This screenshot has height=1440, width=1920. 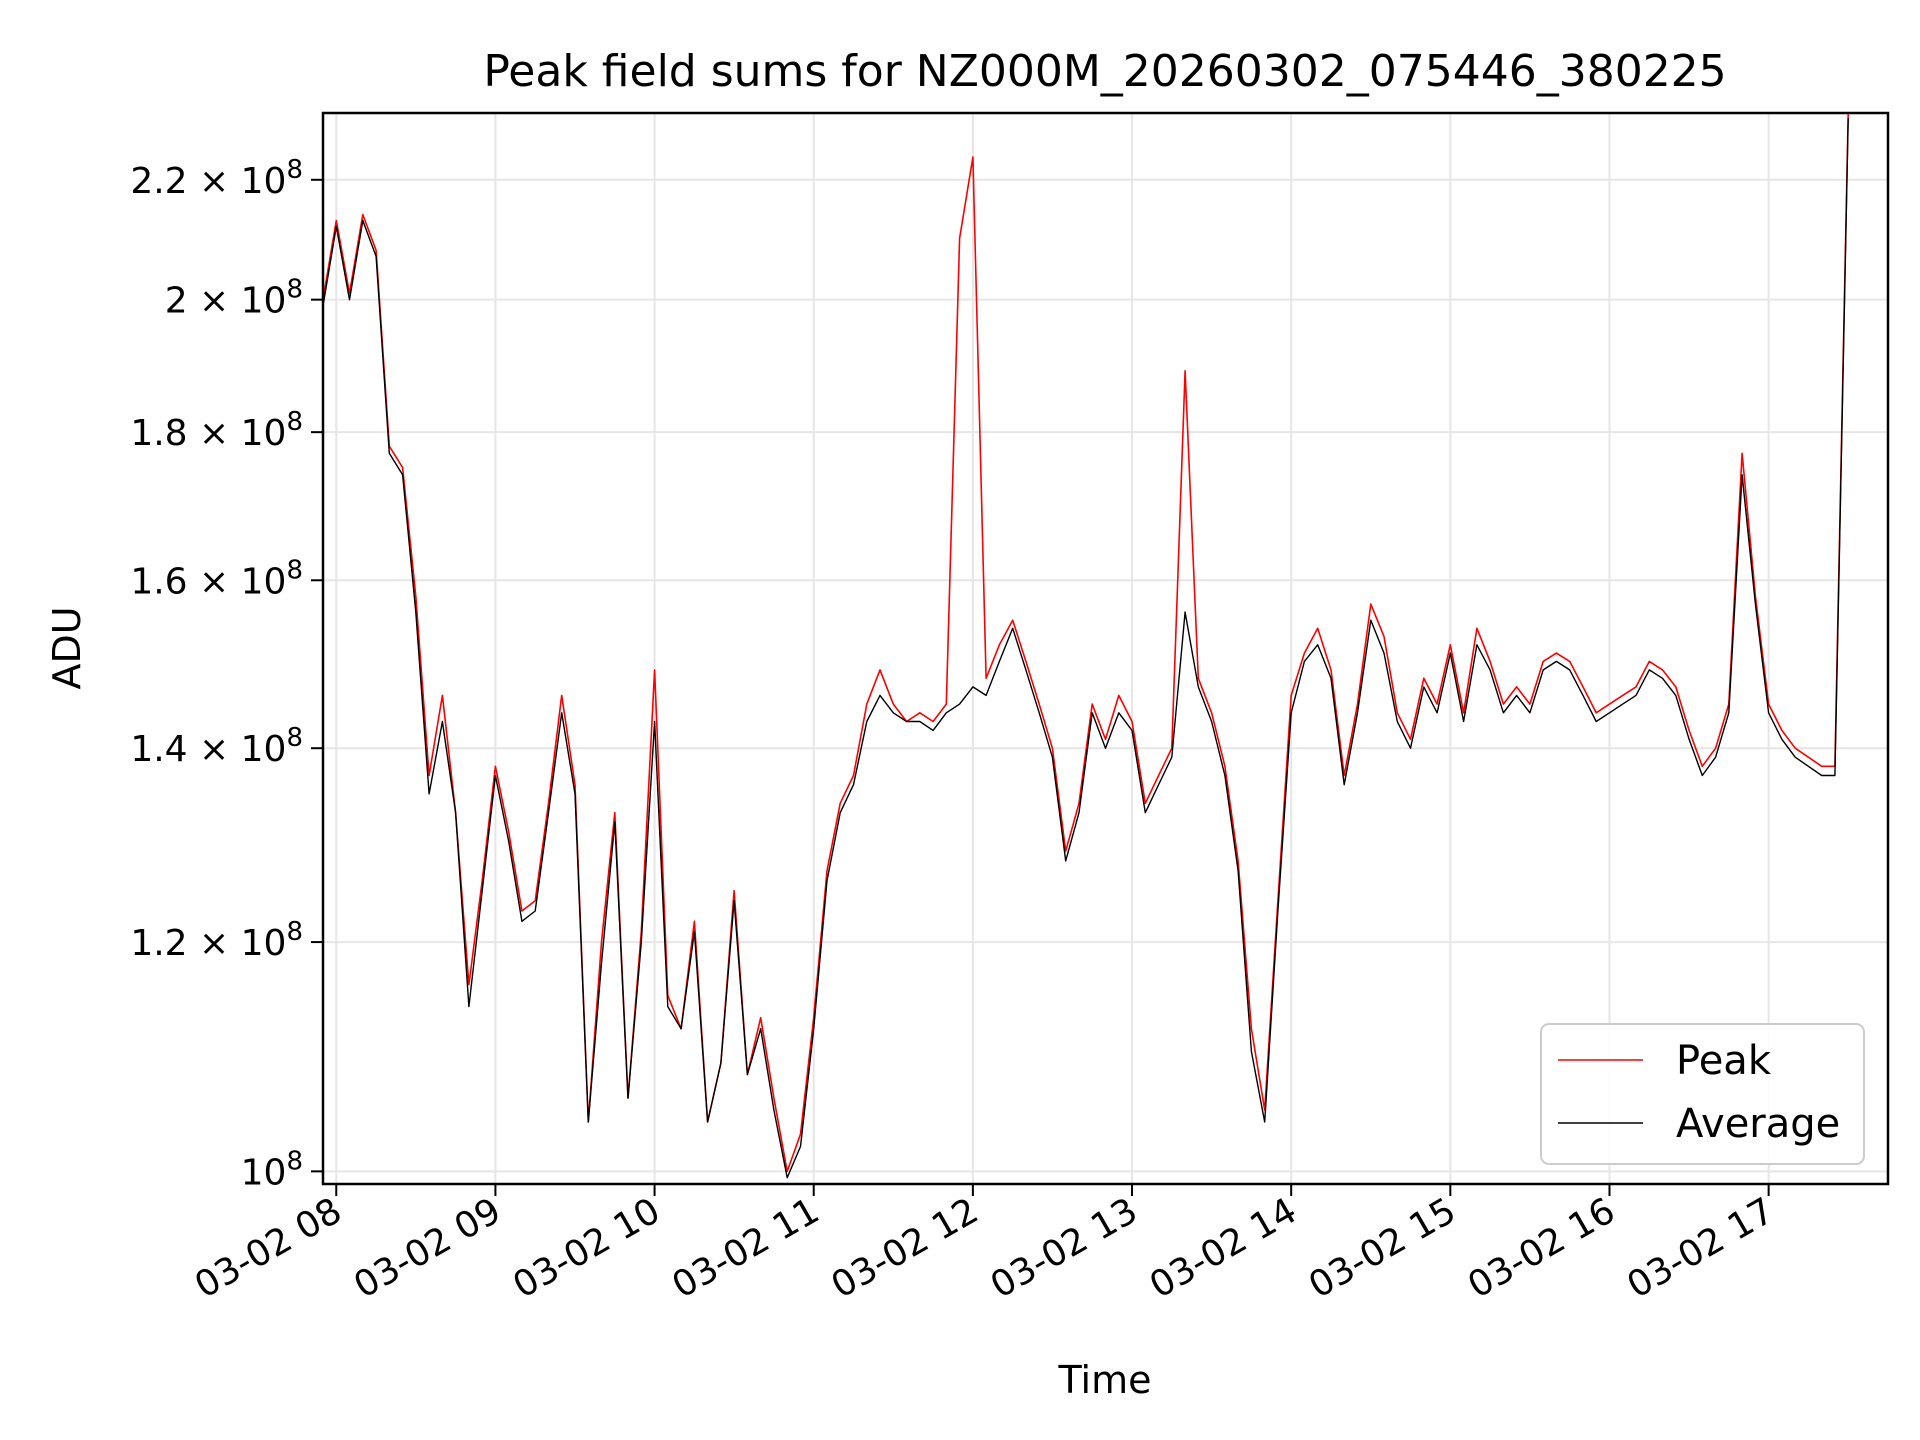 What do you see at coordinates (234, 298) in the screenshot?
I see `y-tick-label: 2 × 108` at bounding box center [234, 298].